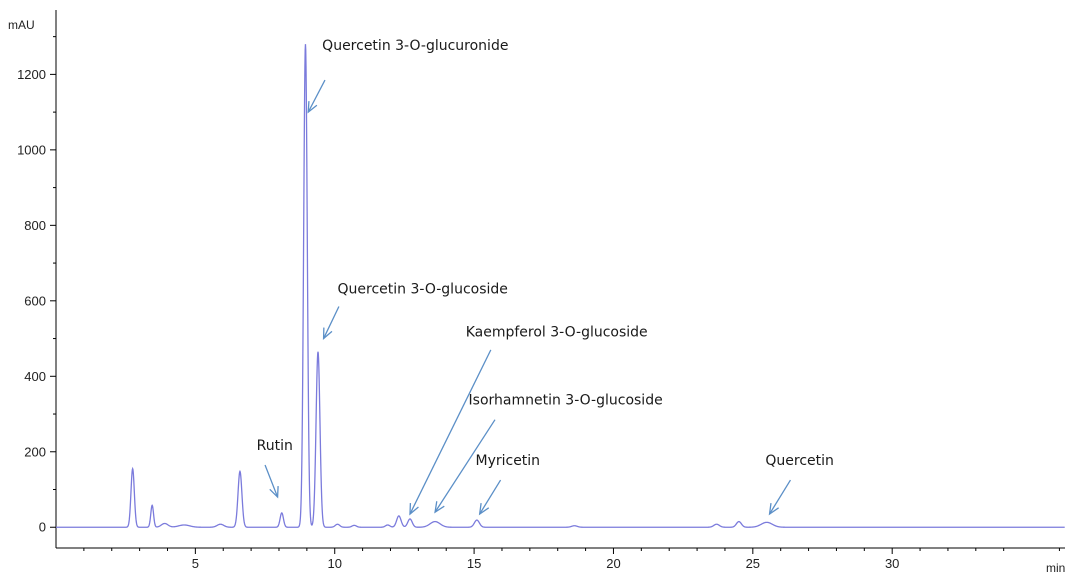 This screenshot has height=575, width=1065. What do you see at coordinates (548, 453) in the screenshot?
I see `annotation: Isorhamnetin 3-O-glucoside` at bounding box center [548, 453].